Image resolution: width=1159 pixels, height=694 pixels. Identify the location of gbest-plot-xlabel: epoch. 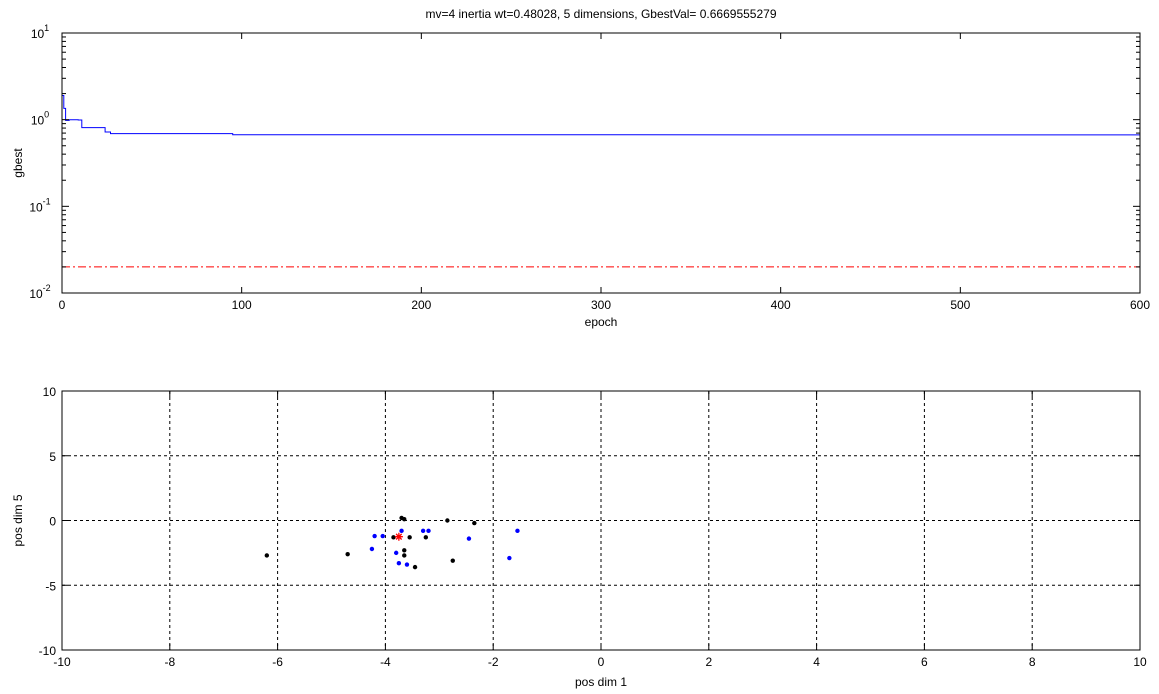
(601, 322).